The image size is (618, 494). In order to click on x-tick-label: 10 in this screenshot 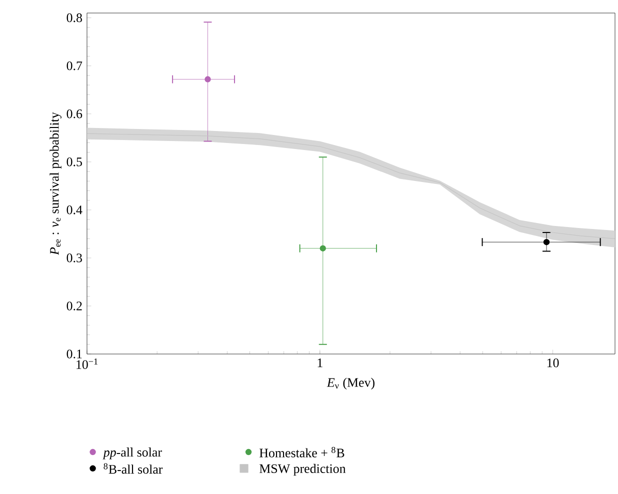, I will do `click(553, 363)`.